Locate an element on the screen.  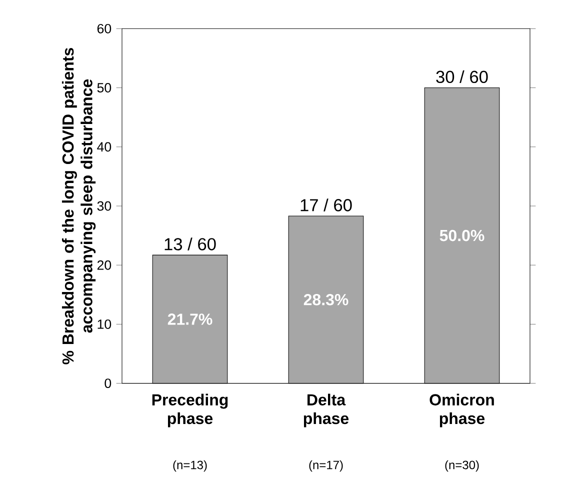
x-tick-label: Preceding phase is located at coordinates (190, 411).